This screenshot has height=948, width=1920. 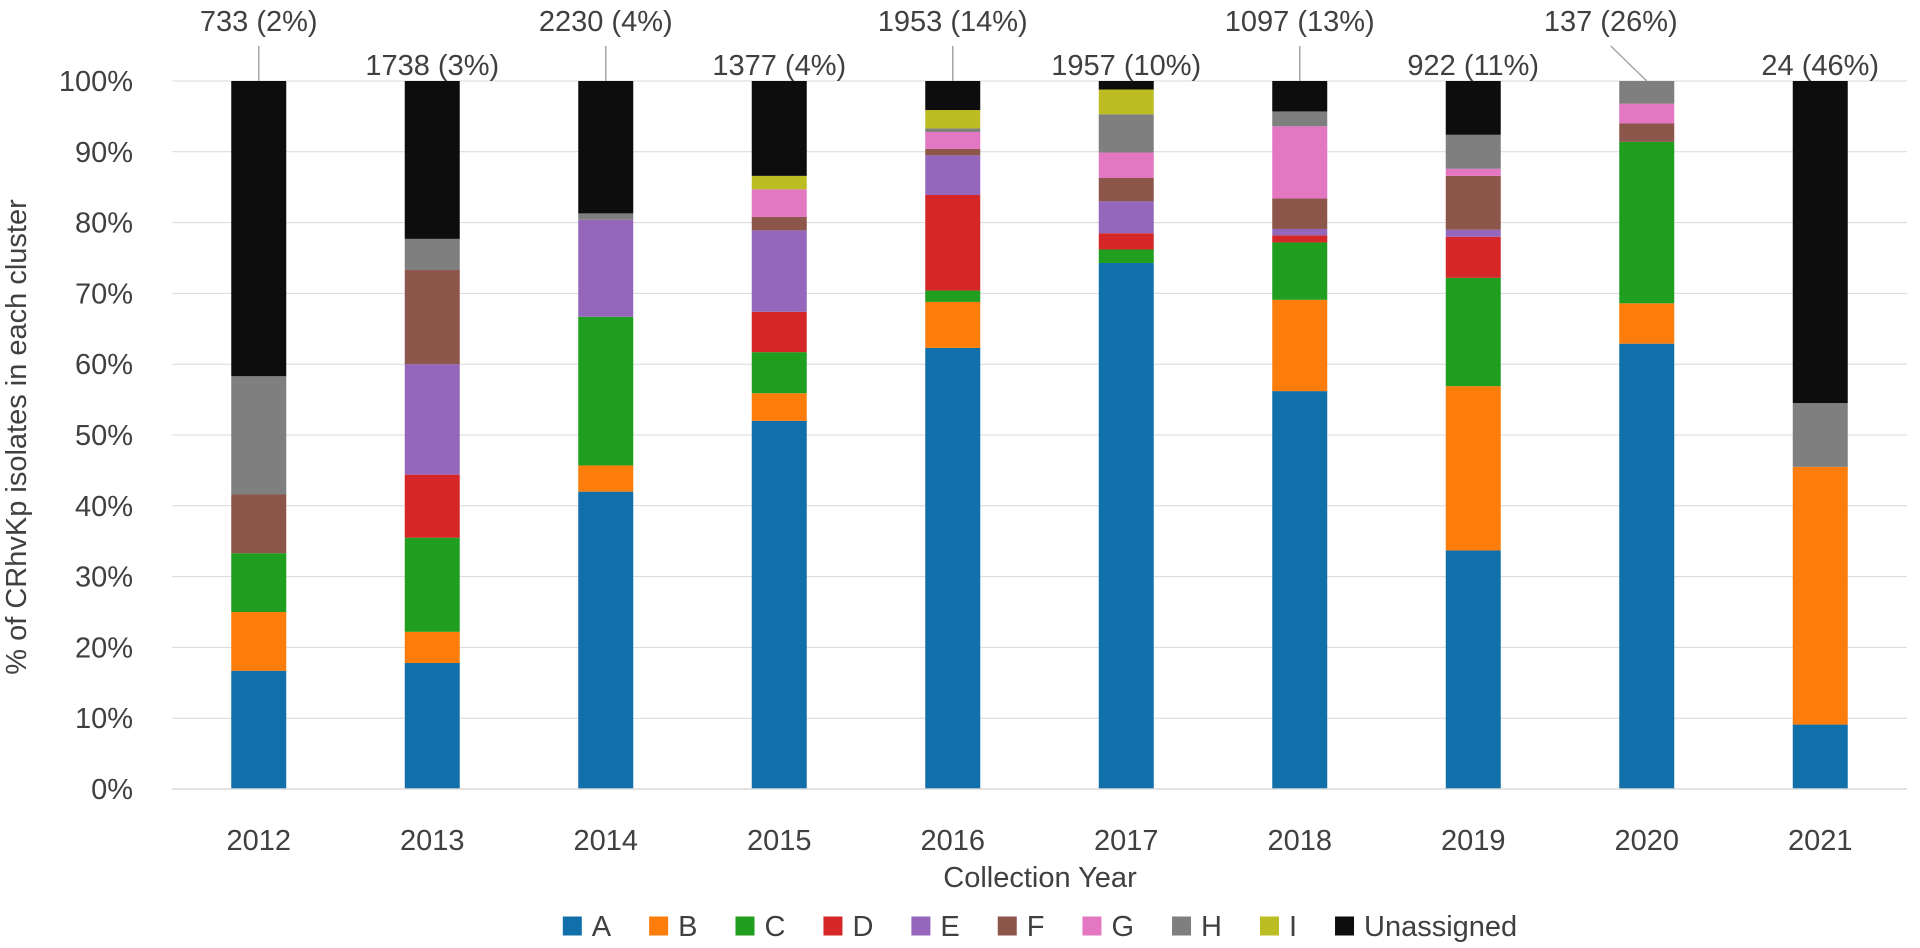 I want to click on bar-segment-g-2016, so click(x=953, y=140).